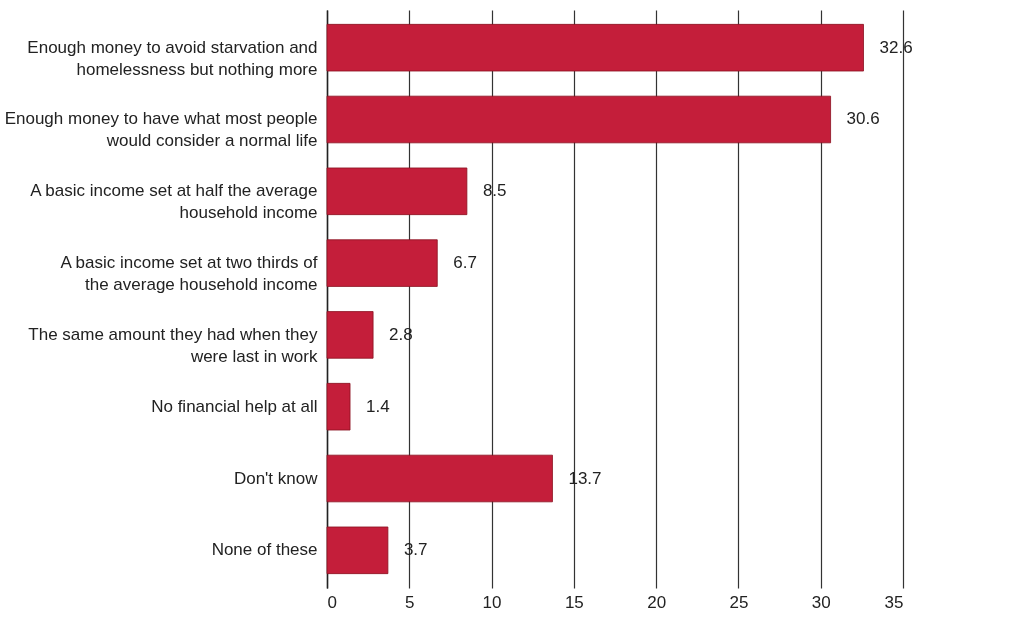 Image resolution: width=1022 pixels, height=619 pixels. Describe the element at coordinates (492, 602) in the screenshot. I see `x-tick-label: 10` at that location.